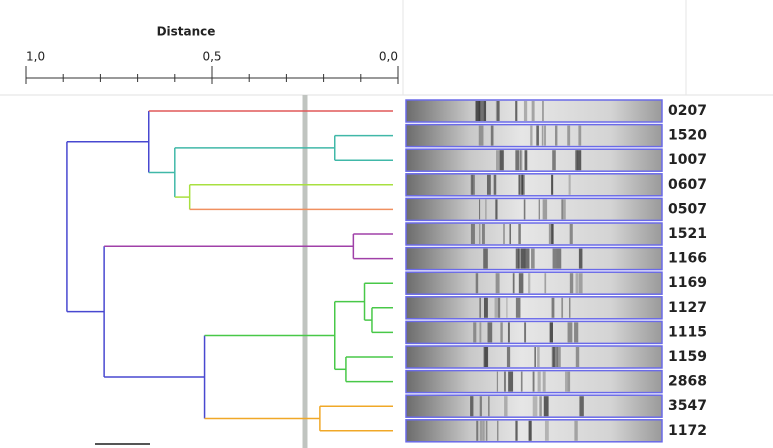 The image size is (773, 448). I want to click on leaf-label: 1115, so click(687, 332).